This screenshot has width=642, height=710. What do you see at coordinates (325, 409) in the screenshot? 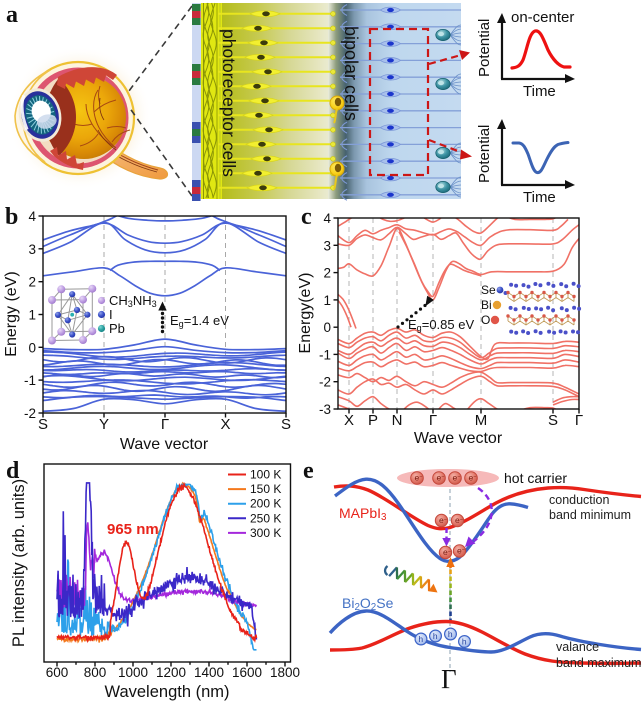
I see `svg-text: -3` at bounding box center [325, 409].